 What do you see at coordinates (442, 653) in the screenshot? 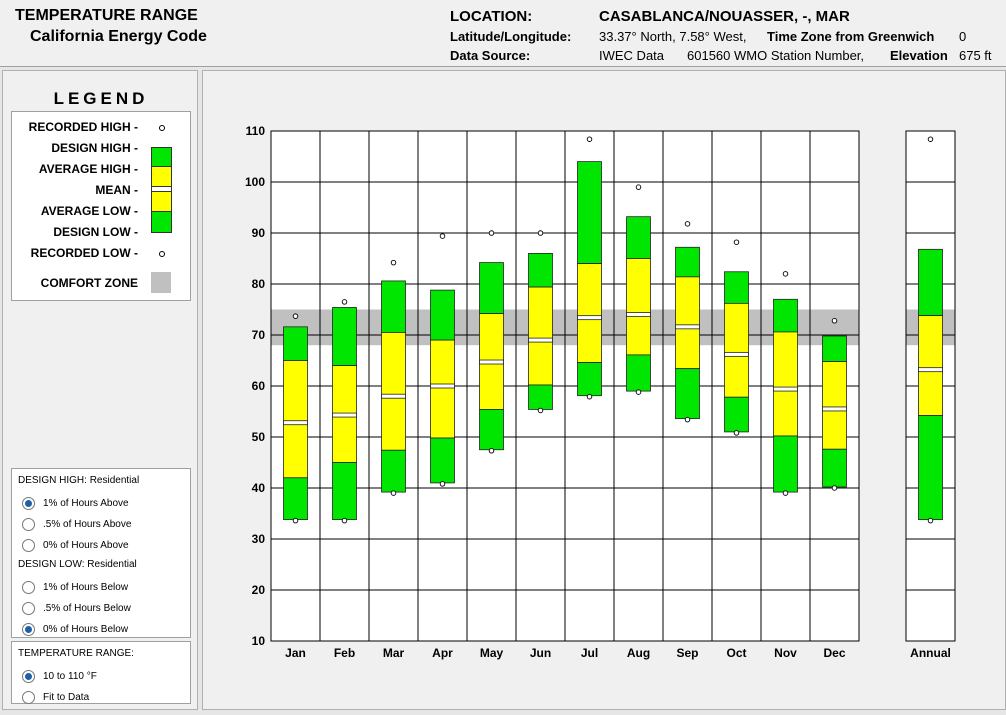
I see `month-4-x-label: Apr` at bounding box center [442, 653].